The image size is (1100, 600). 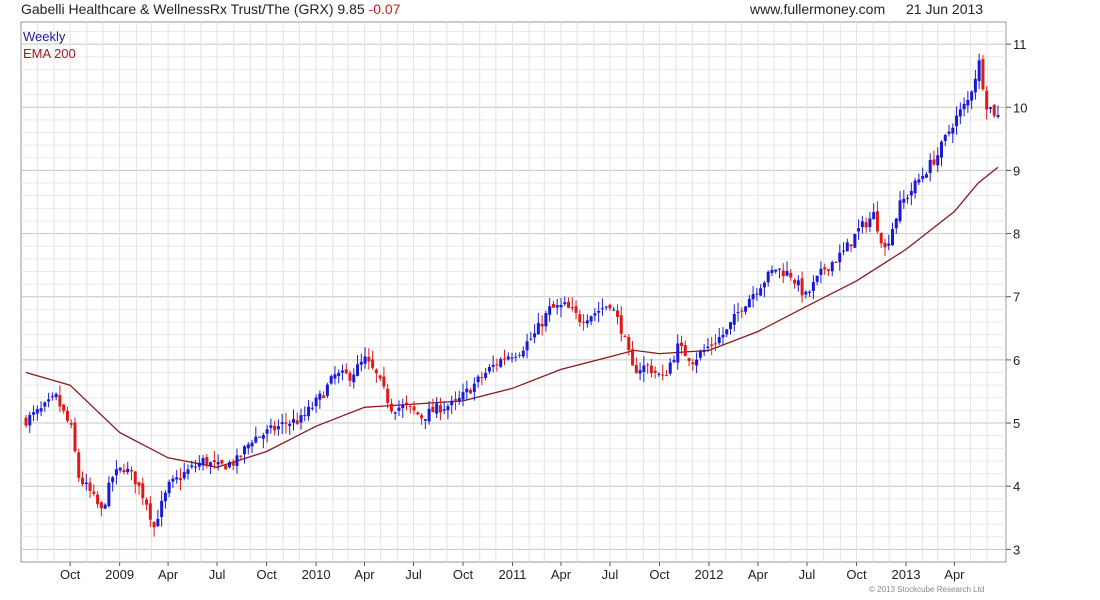 What do you see at coordinates (906, 574) in the screenshot?
I see `x-tick-label: 2013` at bounding box center [906, 574].